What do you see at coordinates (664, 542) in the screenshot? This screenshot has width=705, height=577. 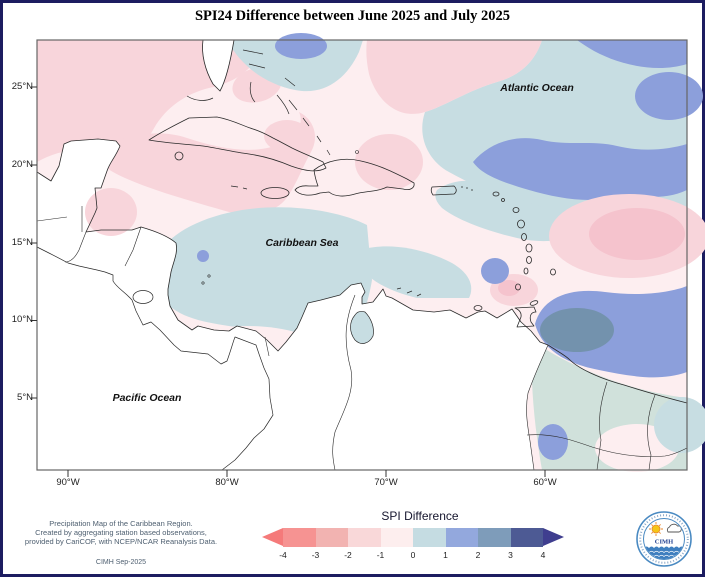 I see `logo-text: CIMH` at bounding box center [664, 542].